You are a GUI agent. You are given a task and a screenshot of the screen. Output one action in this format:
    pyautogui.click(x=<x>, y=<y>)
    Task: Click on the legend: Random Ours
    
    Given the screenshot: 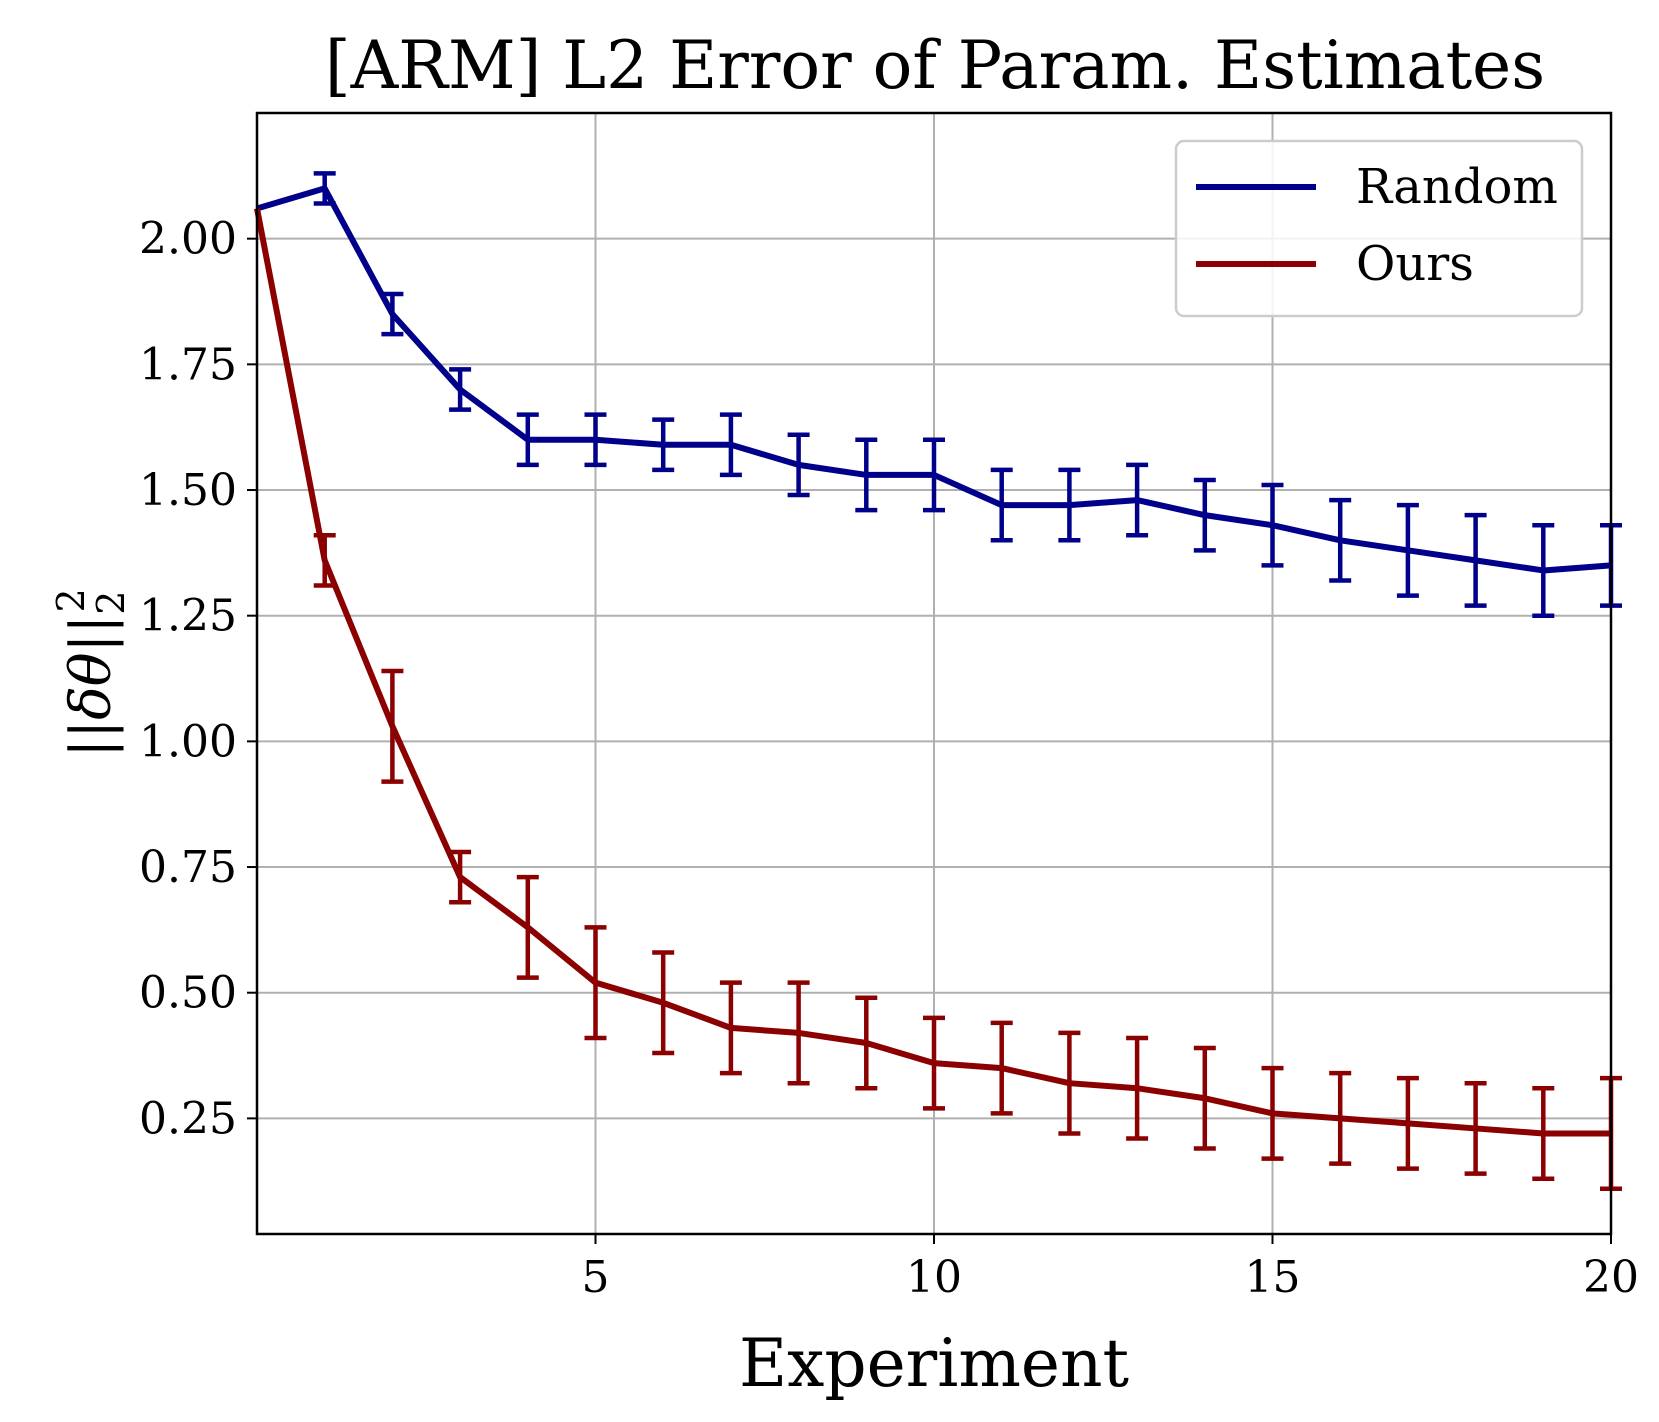 What is the action you would take?
    pyautogui.click(x=1379, y=228)
    